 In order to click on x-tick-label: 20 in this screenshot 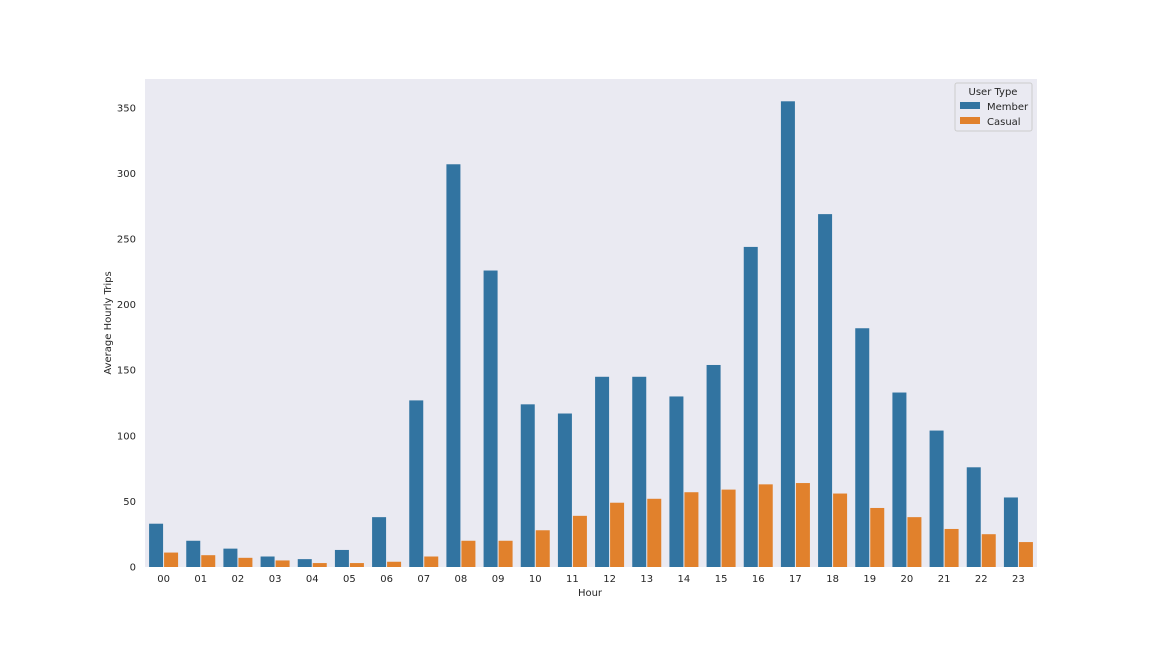, I will do `click(907, 579)`.